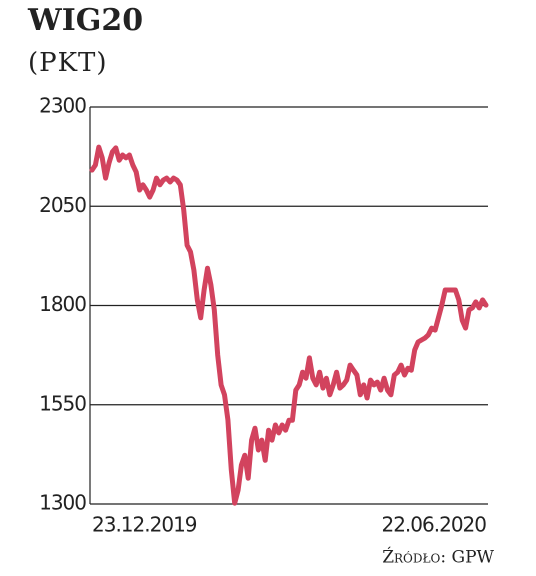  What do you see at coordinates (433, 525) in the screenshot?
I see `x-tick-label: 22.06.2020` at bounding box center [433, 525].